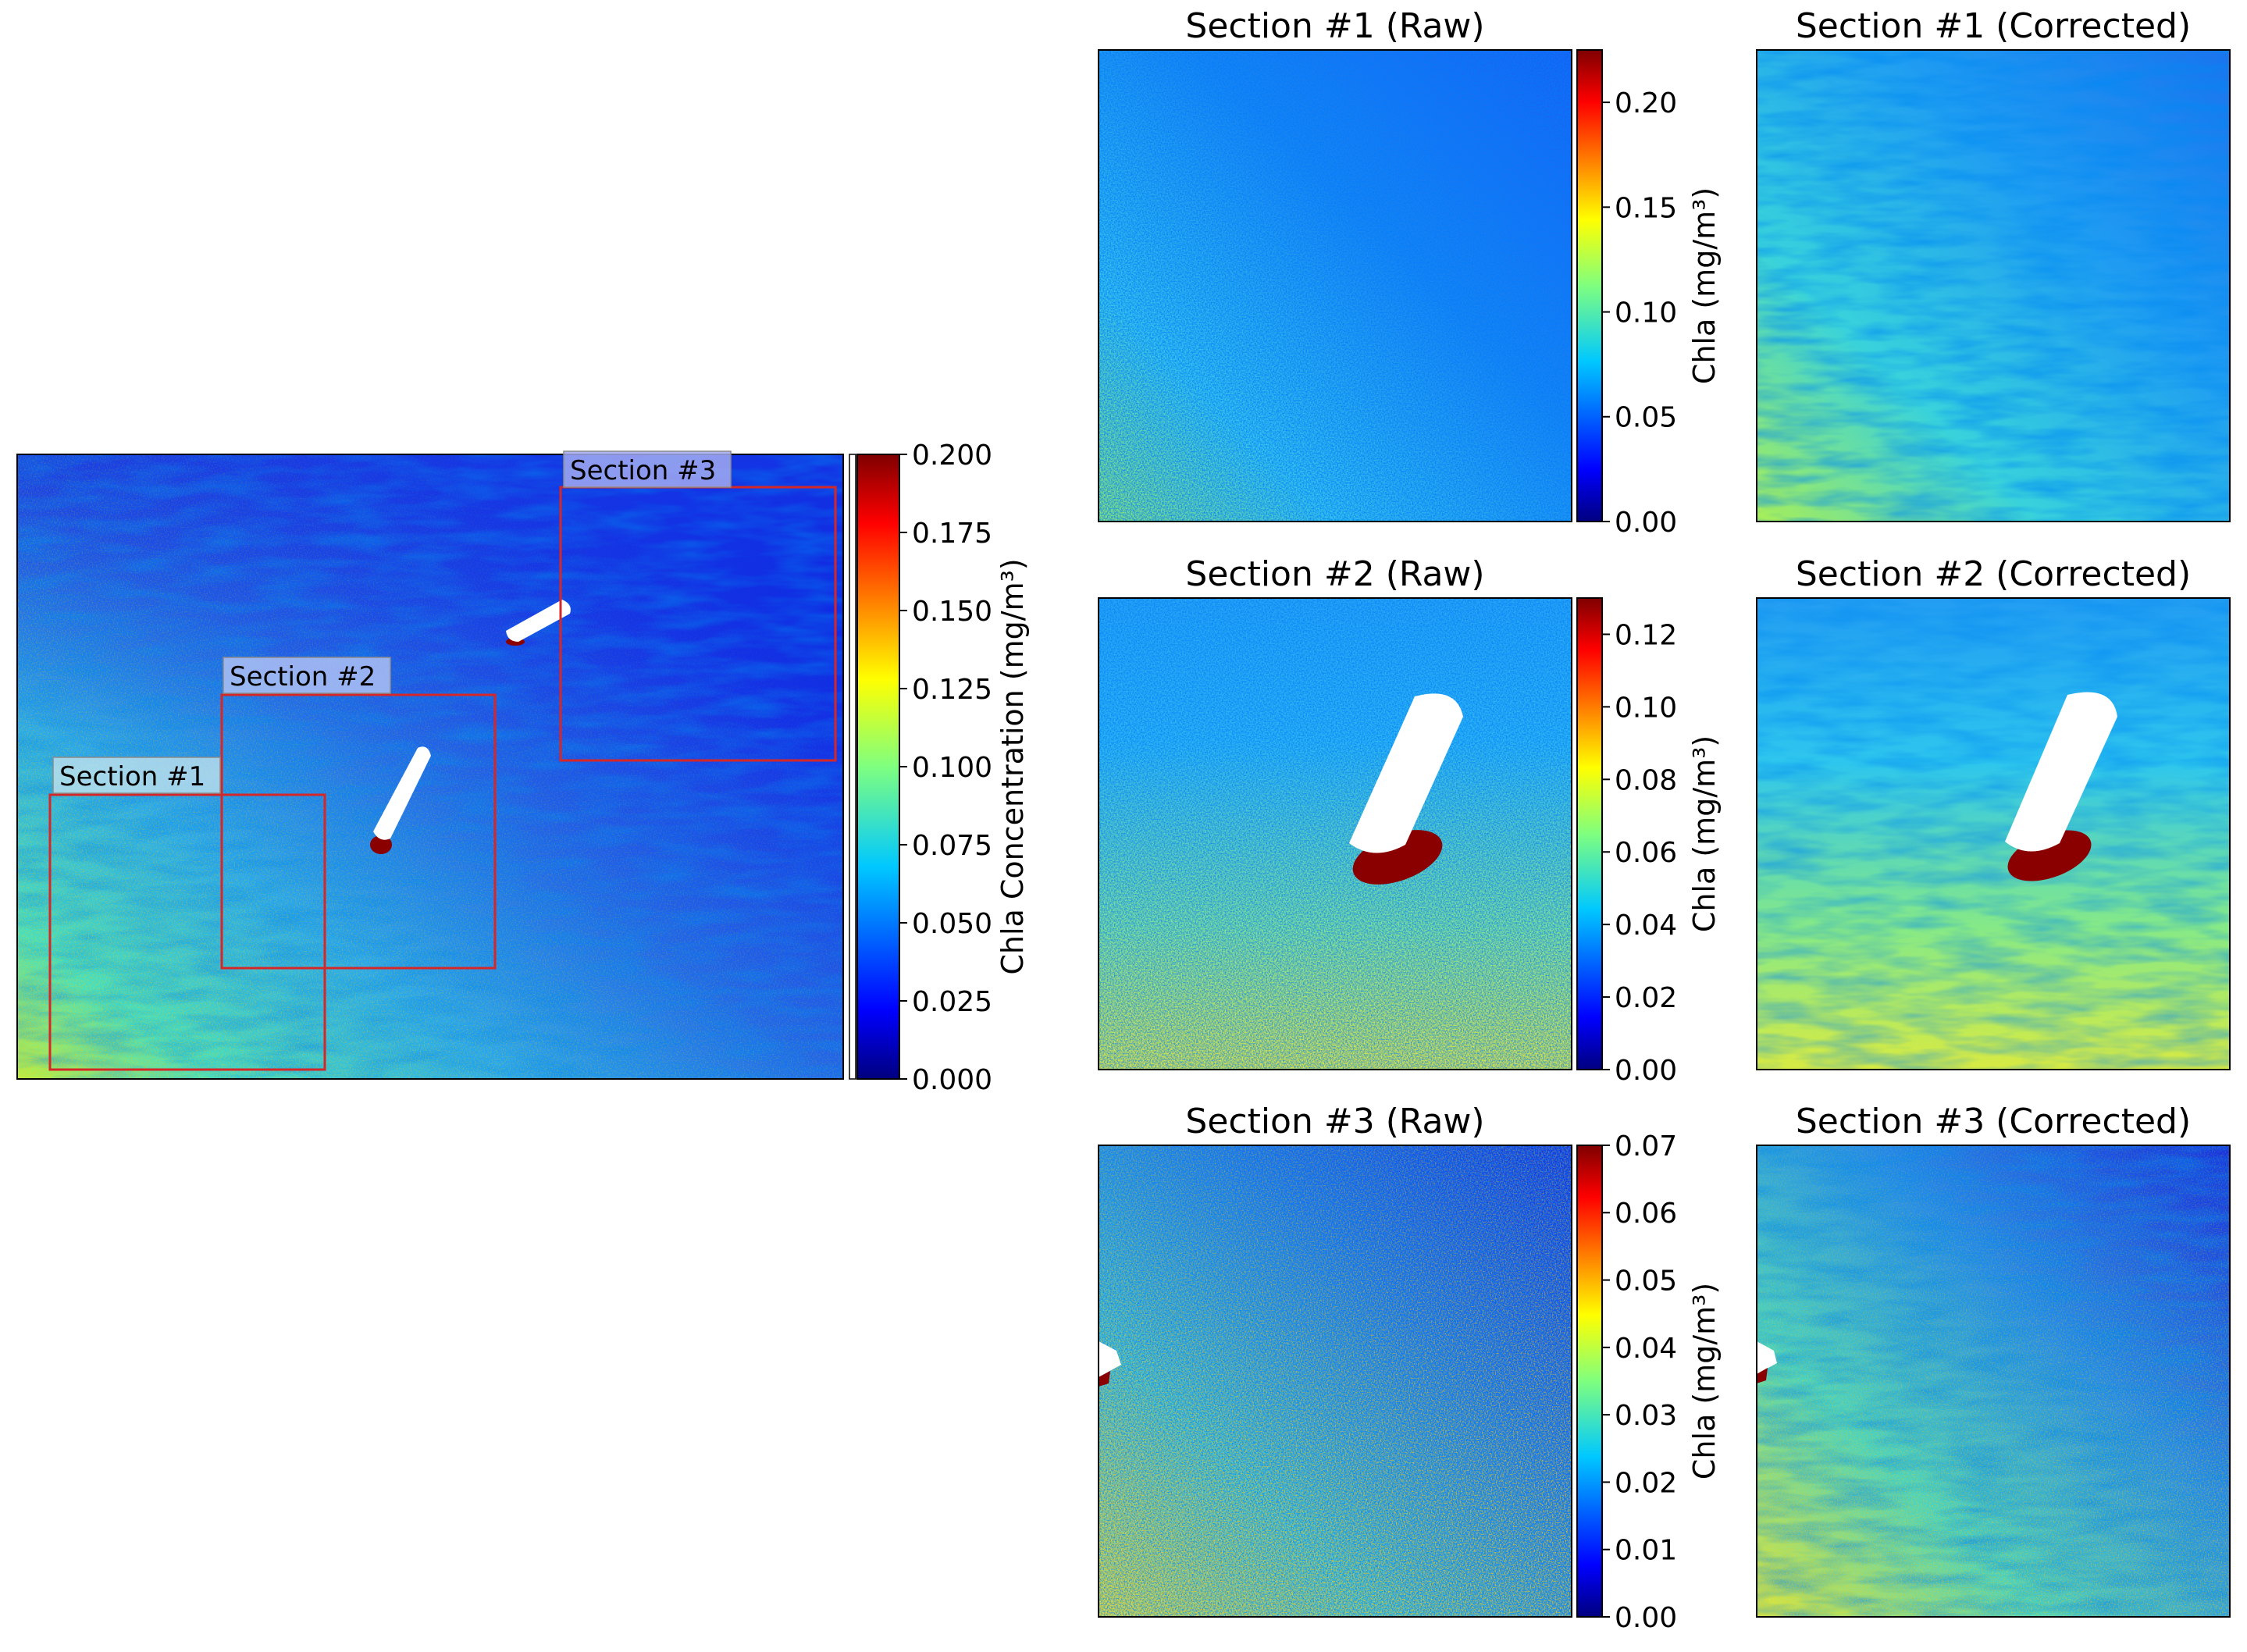  Describe the element at coordinates (952, 534) in the screenshot. I see `overview-colorbar-tick-label: 0.175` at that location.